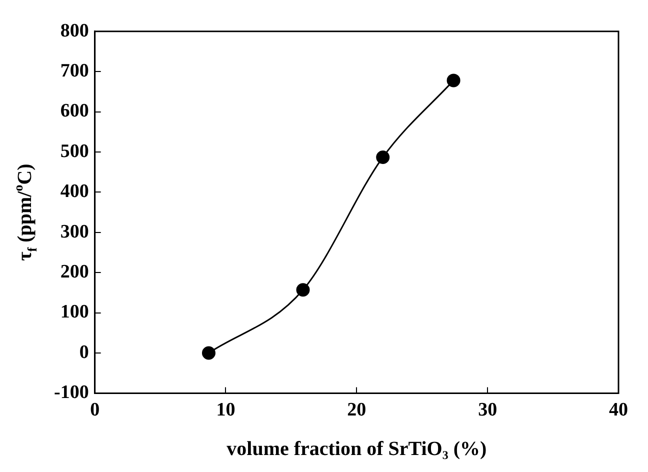  What do you see at coordinates (226, 410) in the screenshot?
I see `x-tick-label: 10` at bounding box center [226, 410].